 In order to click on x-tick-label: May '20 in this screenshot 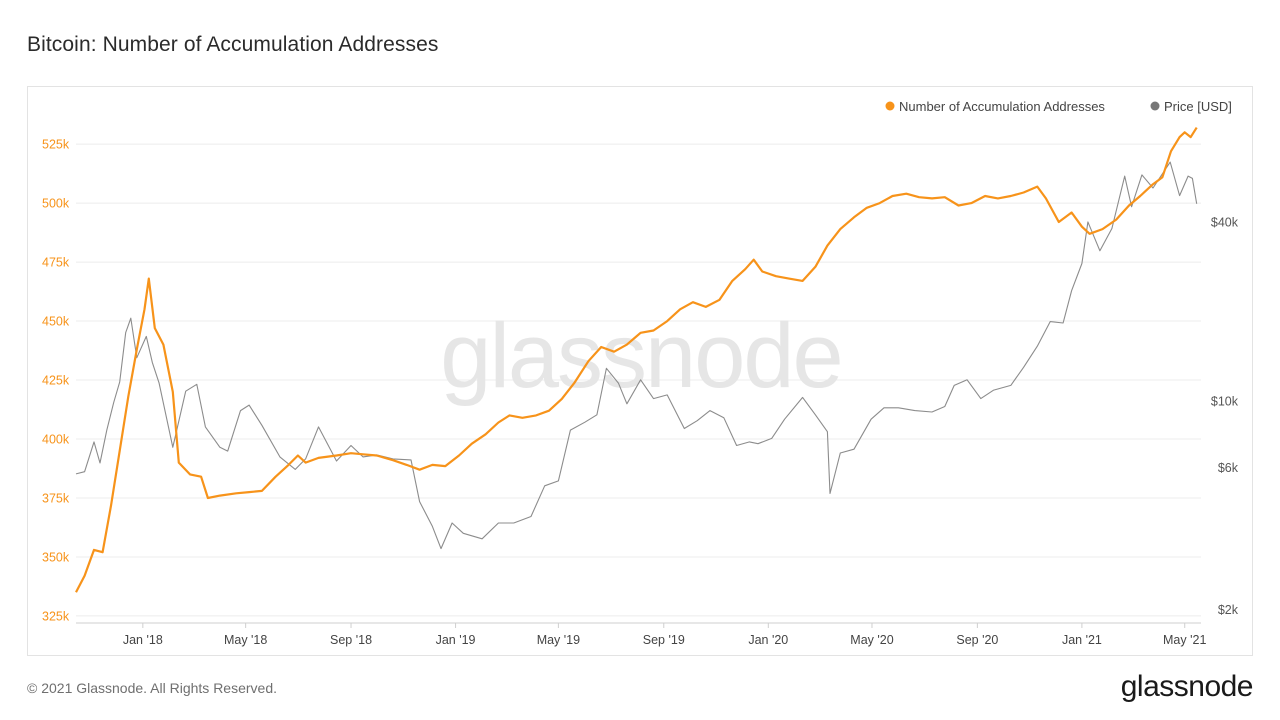, I will do `click(871, 640)`.